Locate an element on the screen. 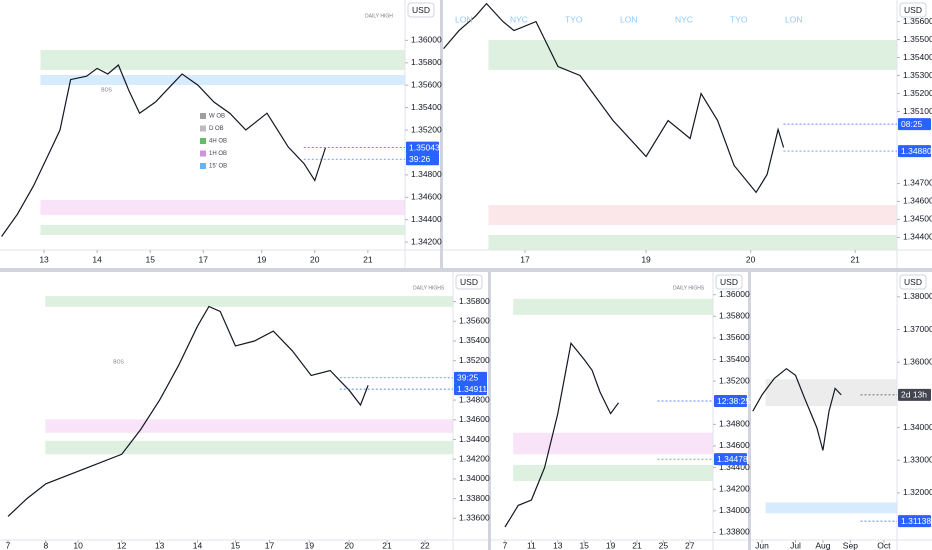 This screenshot has height=550, width=932. legend-label: D OB is located at coordinates (216, 129).